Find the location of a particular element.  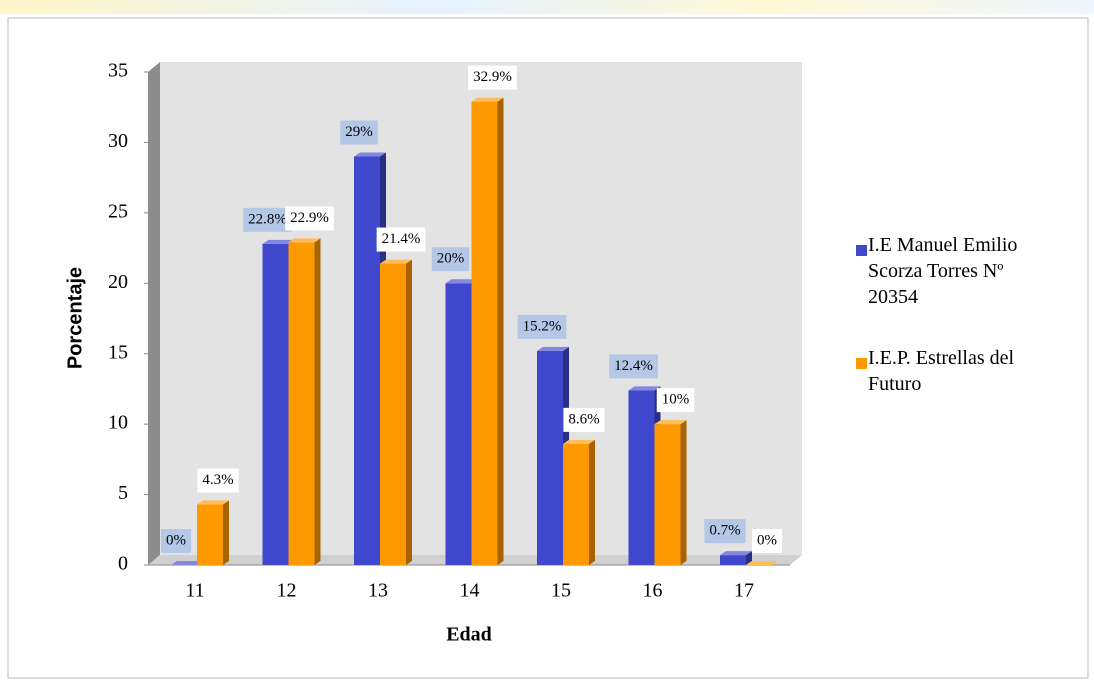

y-axis-title: Porcentaje is located at coordinates (75, 318).